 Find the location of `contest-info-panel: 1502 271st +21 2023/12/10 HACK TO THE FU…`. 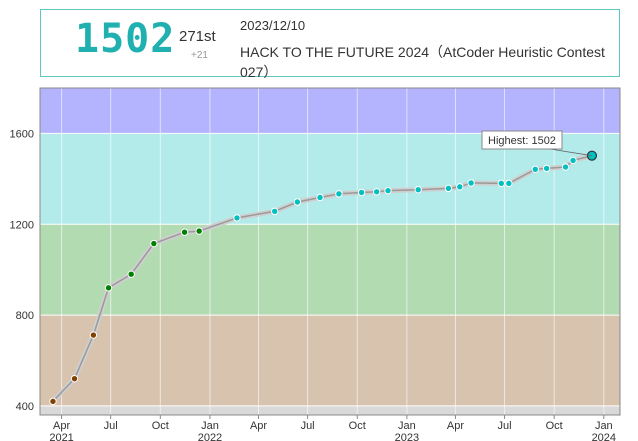

contest-info-panel: 1502 271st +21 2023/12/10 HACK TO THE FU… is located at coordinates (330, 44).